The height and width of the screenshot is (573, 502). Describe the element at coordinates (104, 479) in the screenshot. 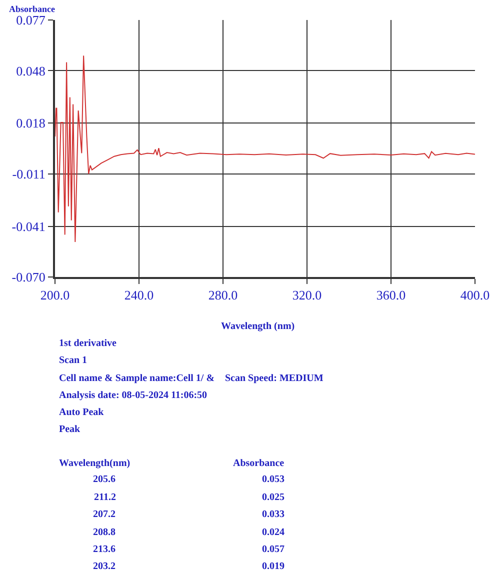

I see `text: 205.6` at that location.